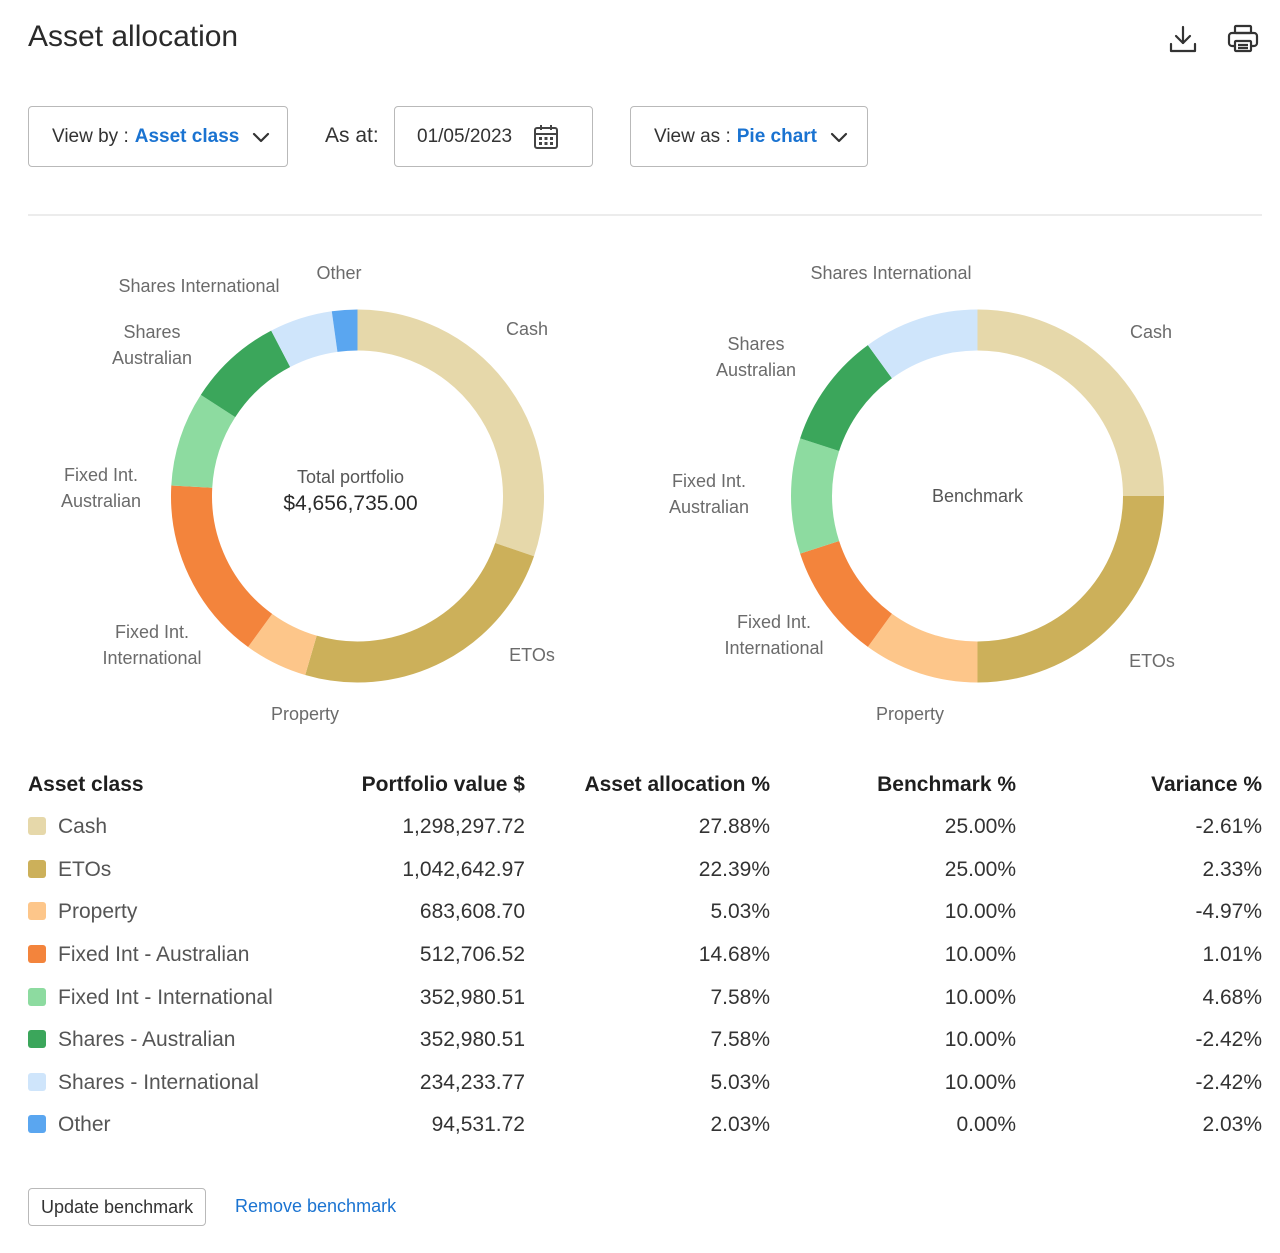  I want to click on asset-class-name: Shares - International, so click(158, 1082).